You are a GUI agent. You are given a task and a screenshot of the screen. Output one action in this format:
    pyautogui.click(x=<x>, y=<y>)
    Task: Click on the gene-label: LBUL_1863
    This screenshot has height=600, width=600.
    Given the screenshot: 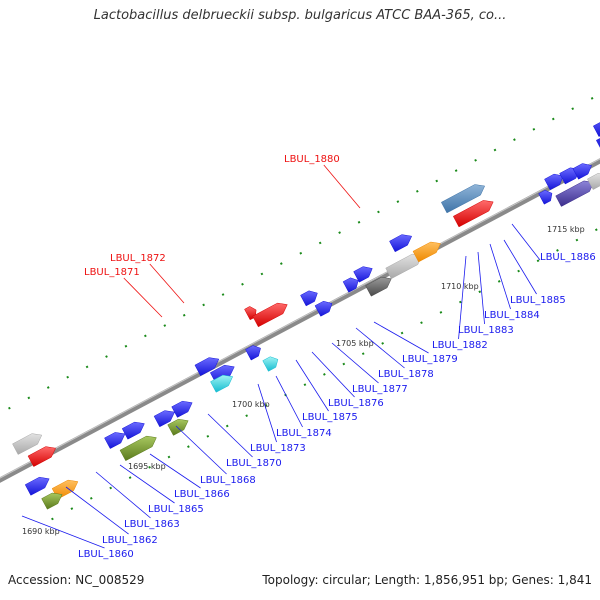 What is the action you would take?
    pyautogui.click(x=152, y=524)
    